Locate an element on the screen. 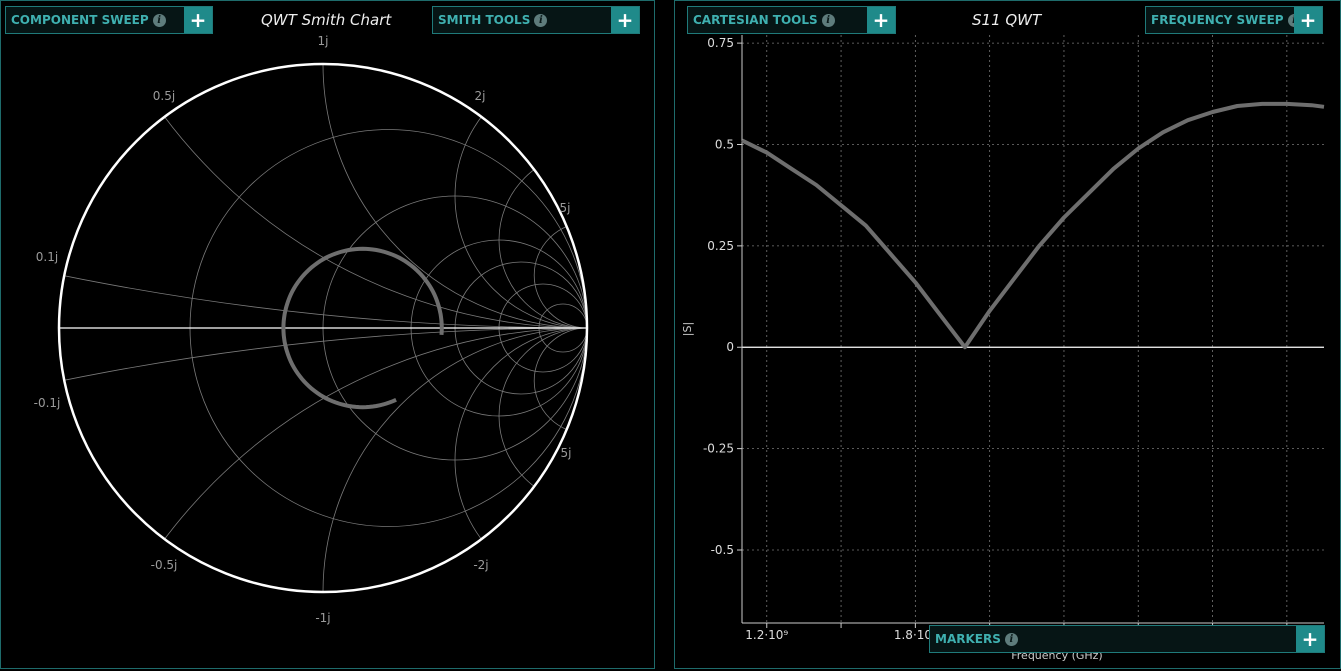 The width and height of the screenshot is (1341, 671). smith-label-p01: 0.1j is located at coordinates (47, 257).